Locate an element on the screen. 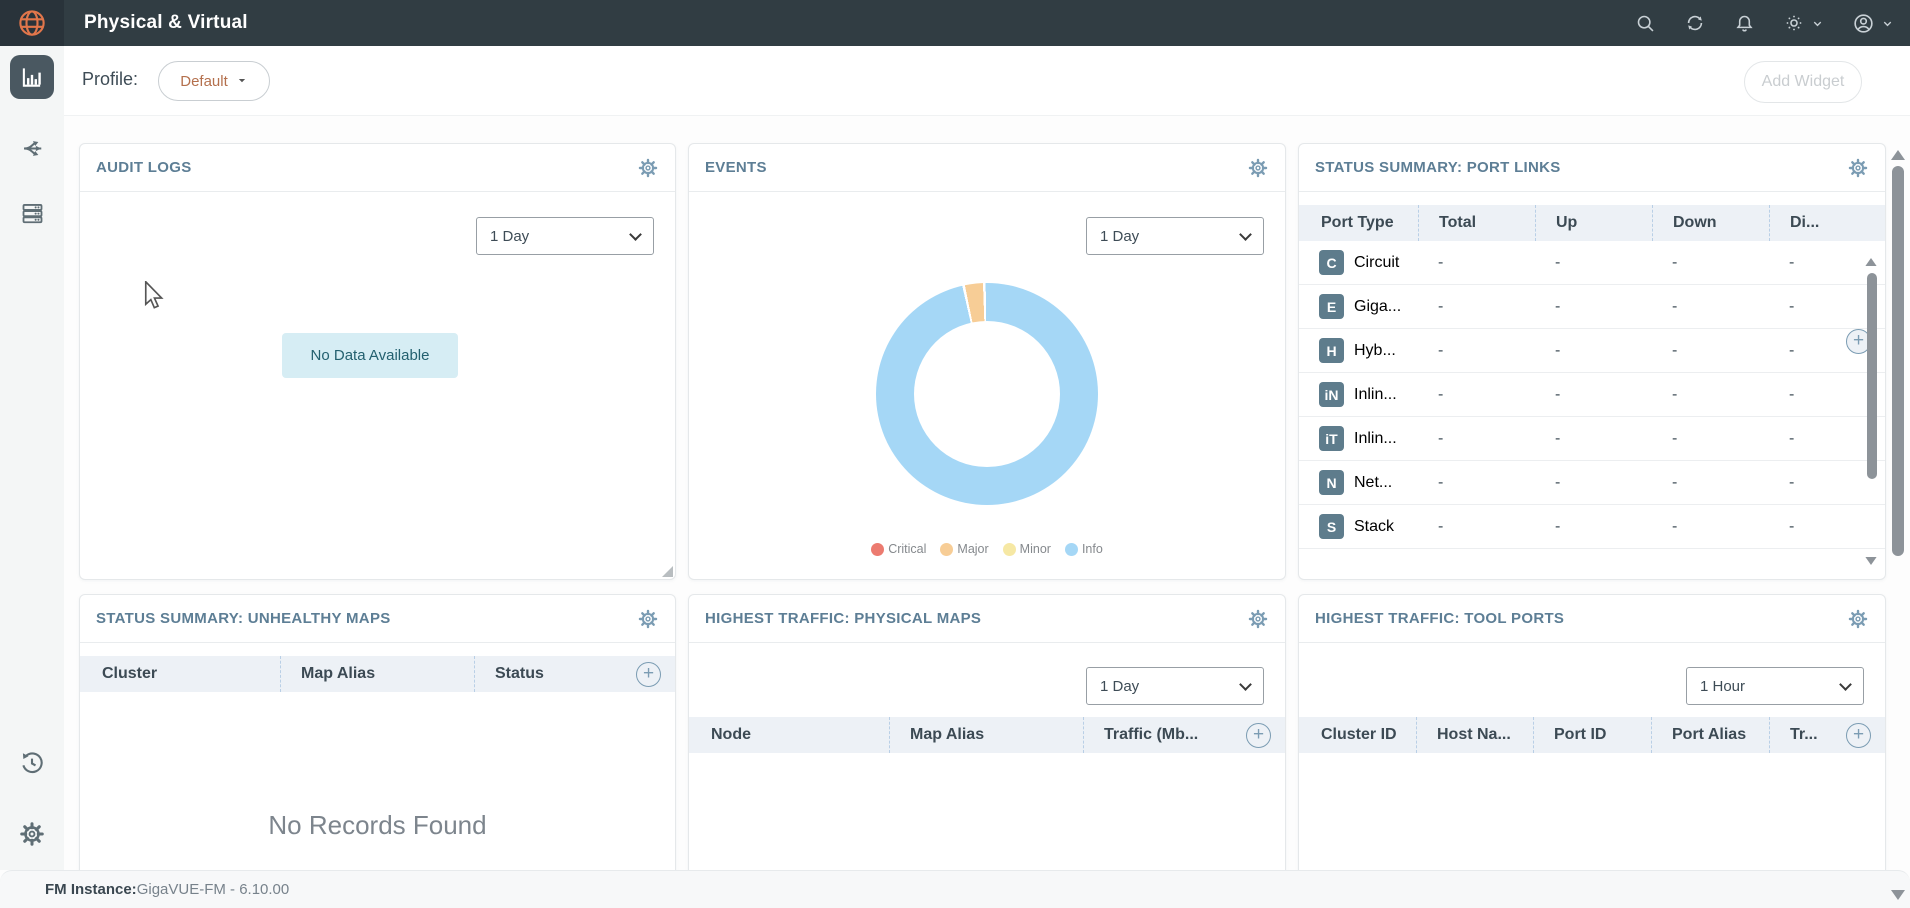 The width and height of the screenshot is (1910, 908). port-type-label: Stack is located at coordinates (1374, 526).